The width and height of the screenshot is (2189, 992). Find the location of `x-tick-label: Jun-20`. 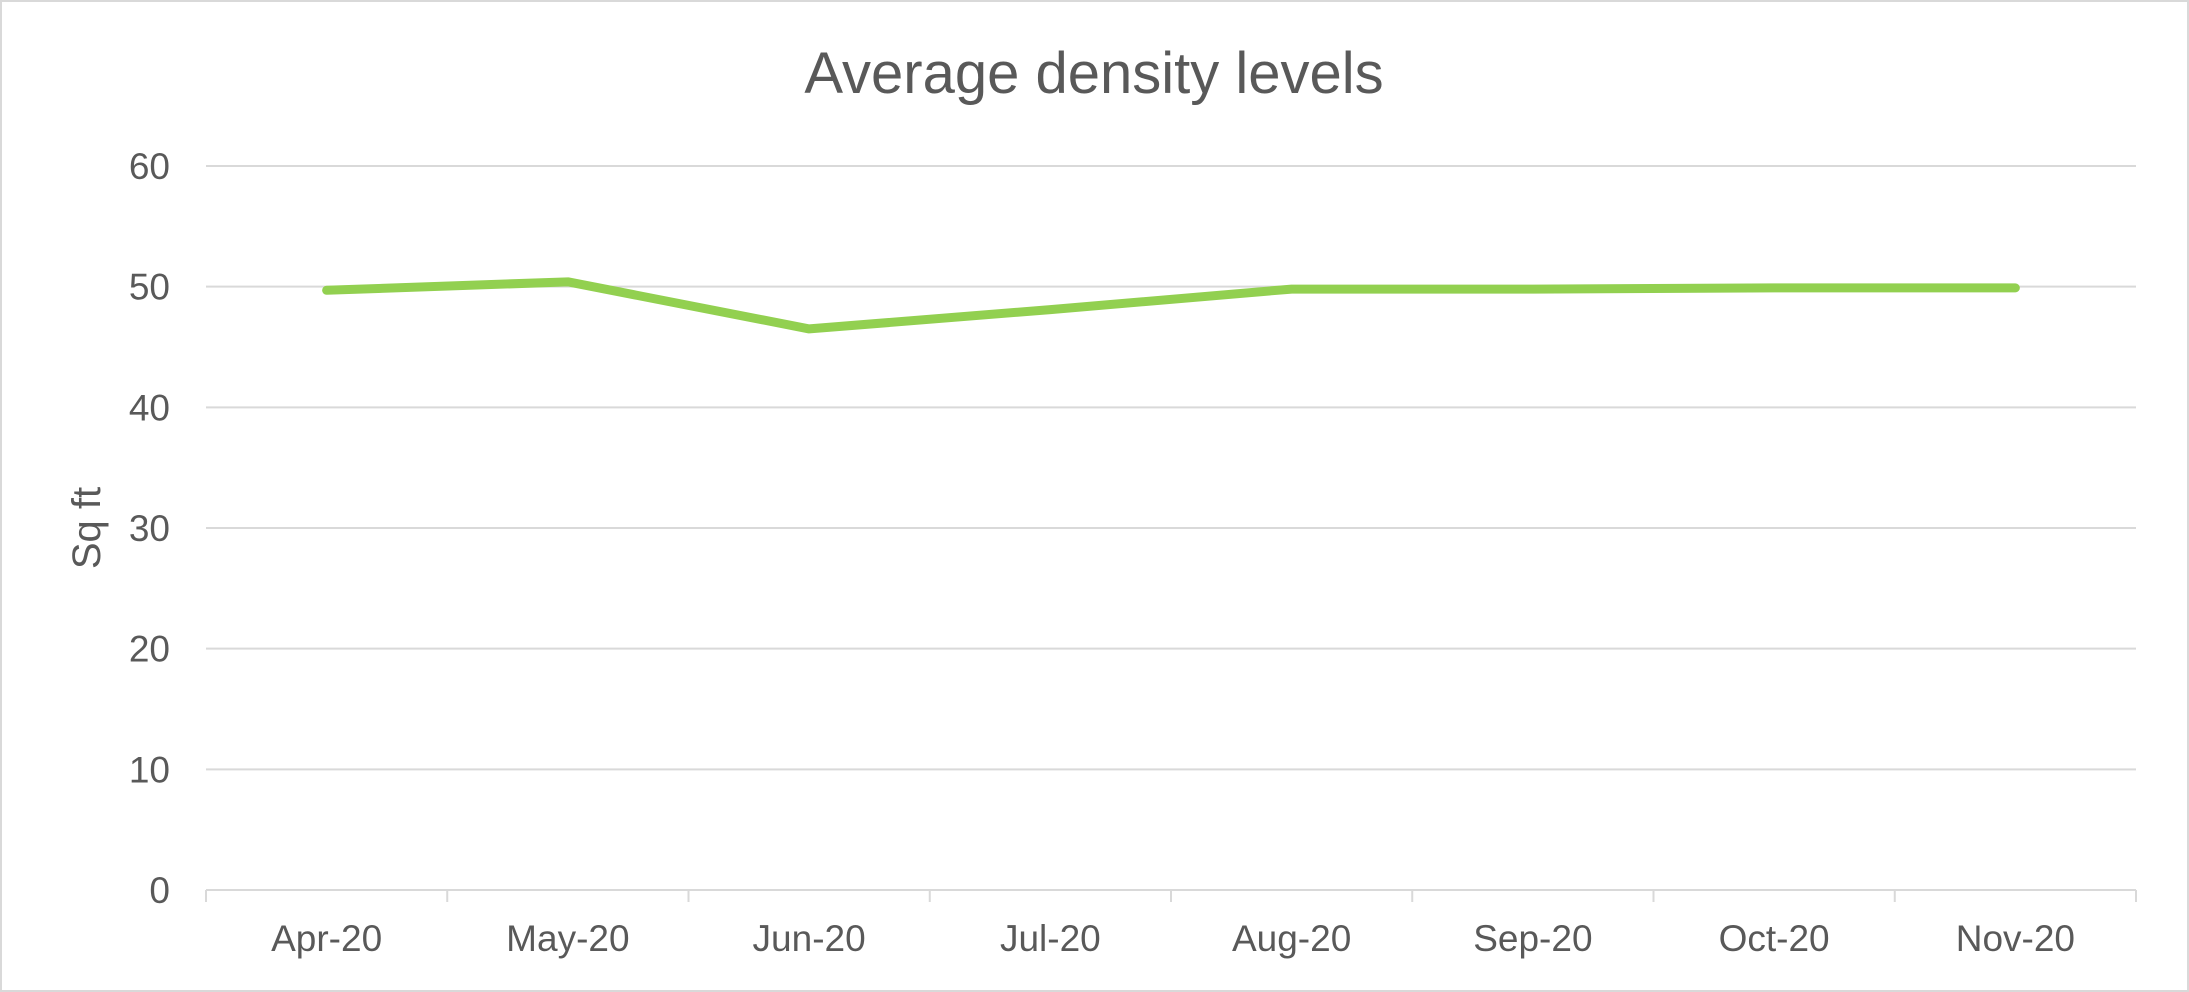

x-tick-label: Jun-20 is located at coordinates (809, 938).